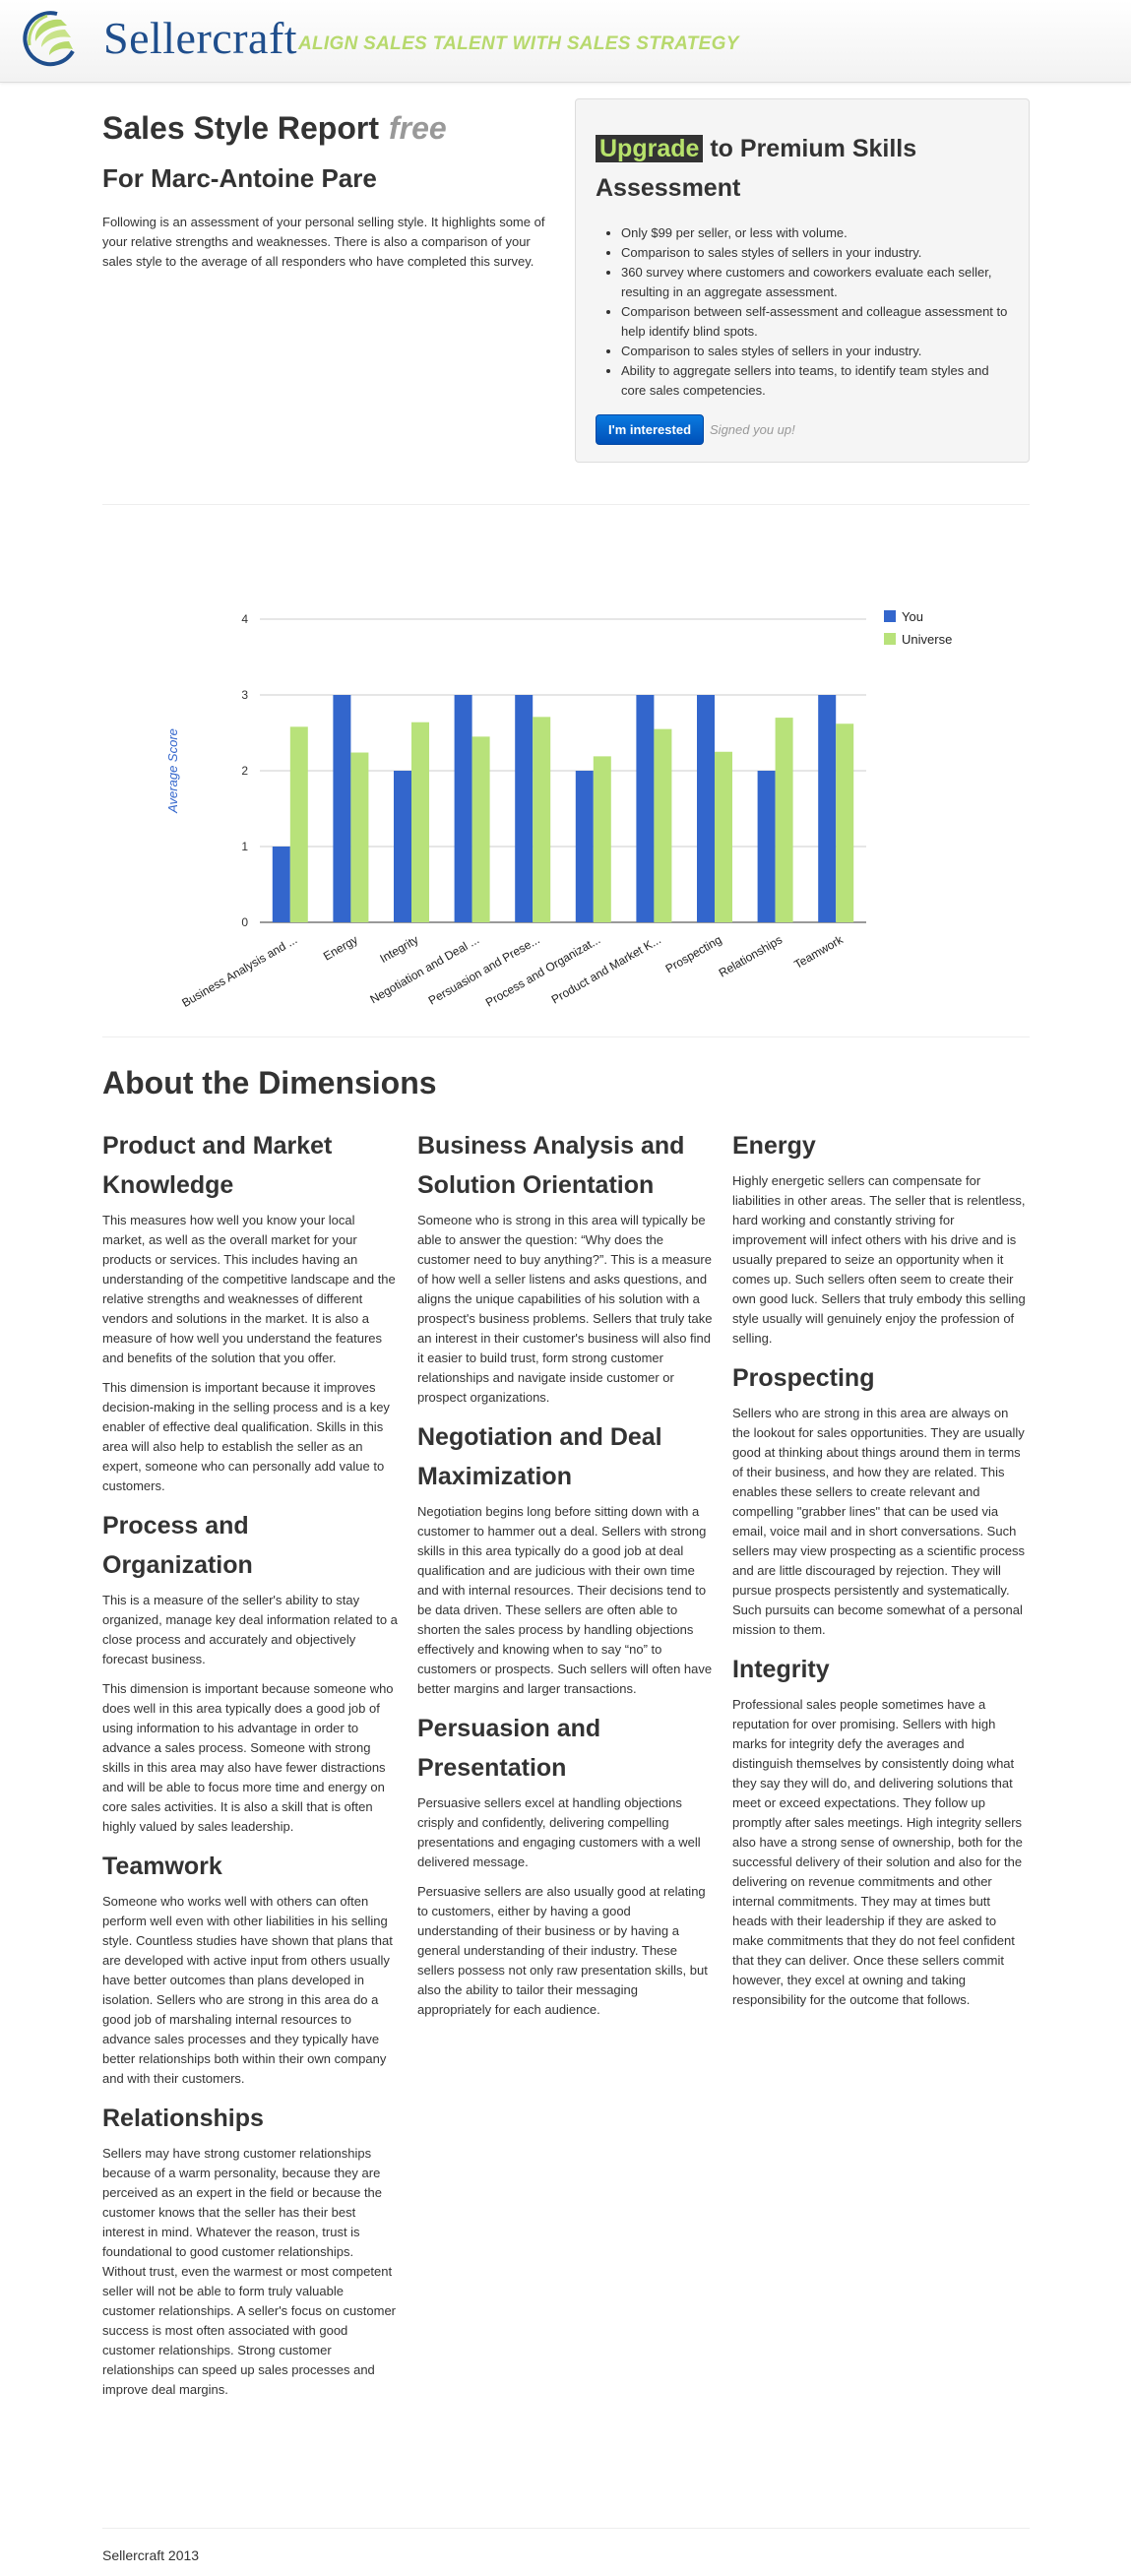  Describe the element at coordinates (751, 956) in the screenshot. I see `x-tick-label: Relationships` at that location.